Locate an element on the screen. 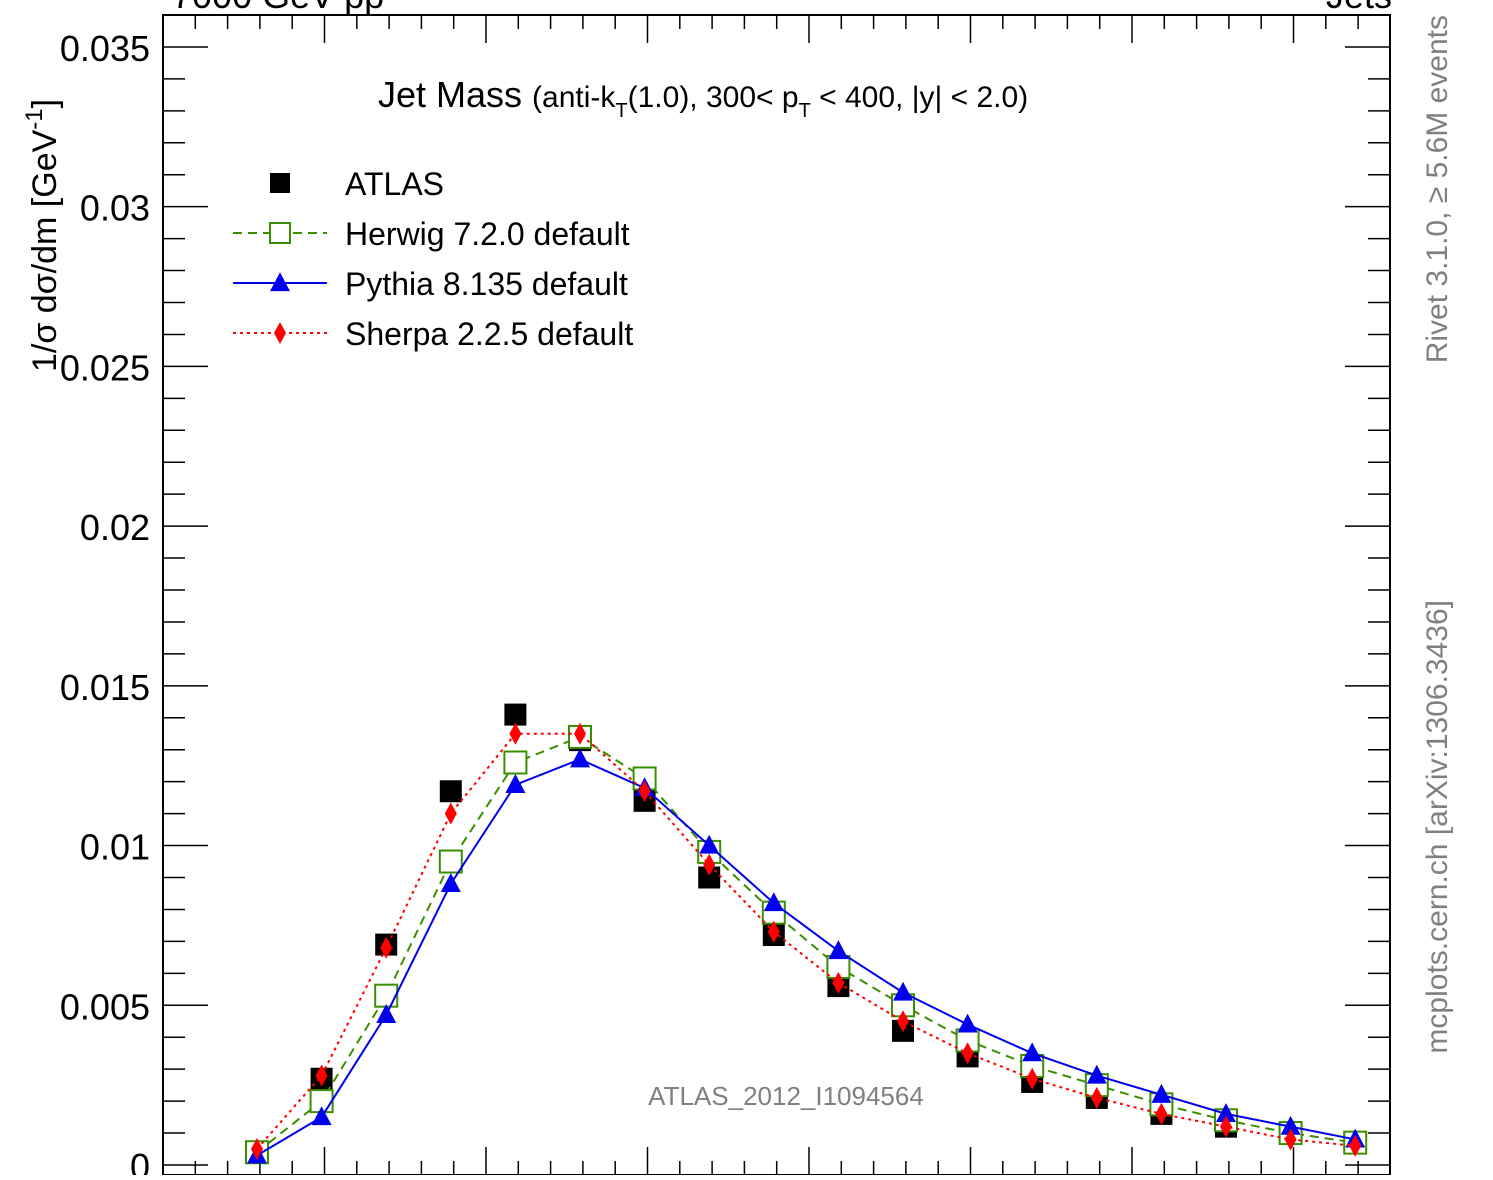  y-tick-label: 0.035 is located at coordinates (105, 48).